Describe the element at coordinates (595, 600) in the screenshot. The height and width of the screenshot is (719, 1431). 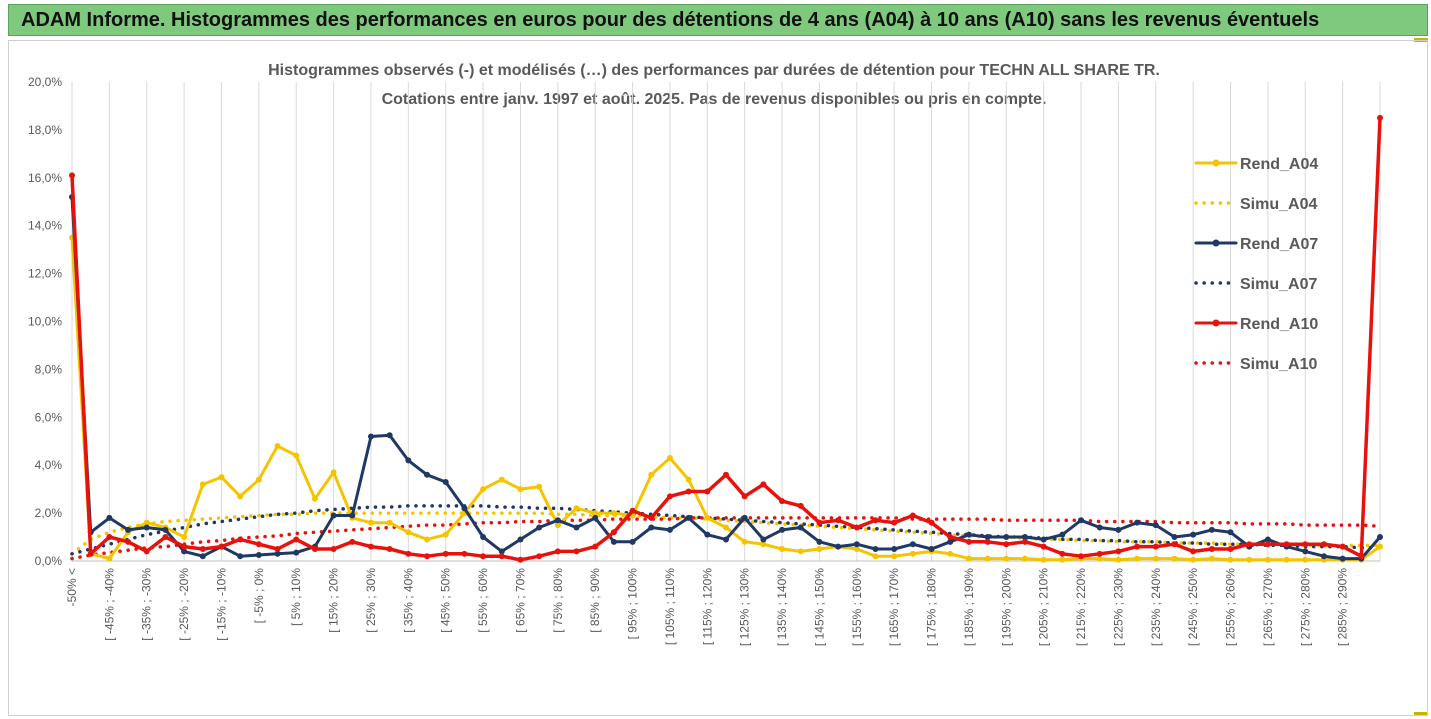
I see `x-tick-label: [ 85% ; 90%` at that location.